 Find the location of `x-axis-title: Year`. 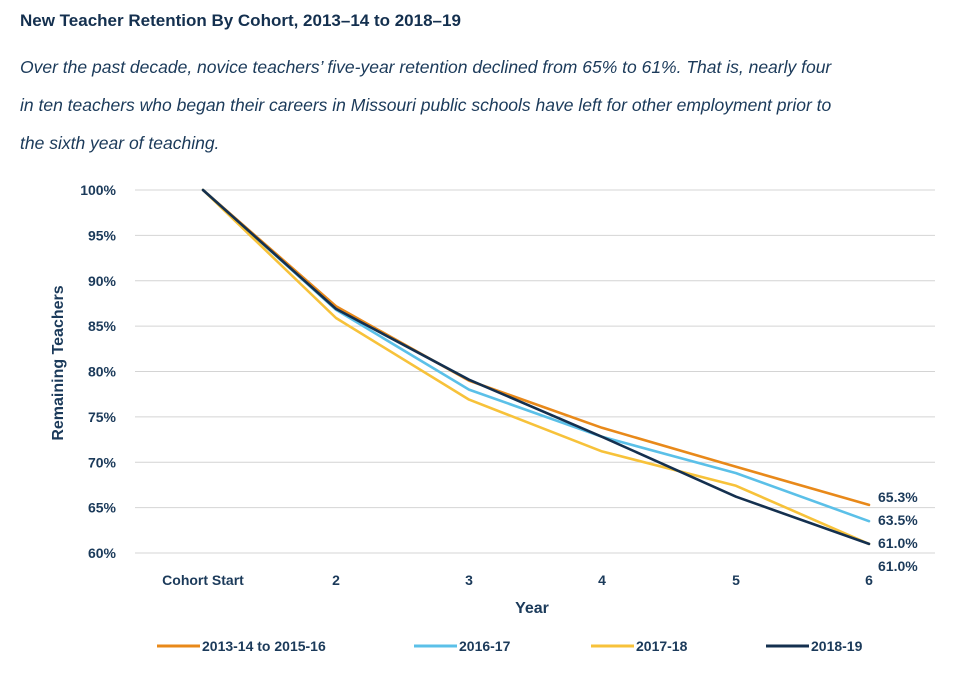

x-axis-title: Year is located at coordinates (532, 608).